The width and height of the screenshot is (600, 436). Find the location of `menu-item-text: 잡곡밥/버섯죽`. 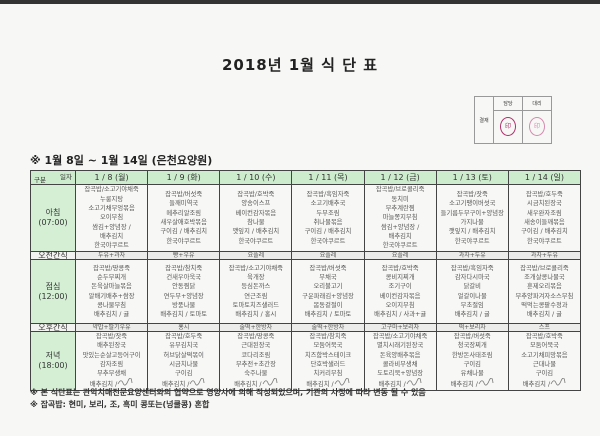

menu-item-text: 잡곡밥/버섯죽 is located at coordinates (328, 268).